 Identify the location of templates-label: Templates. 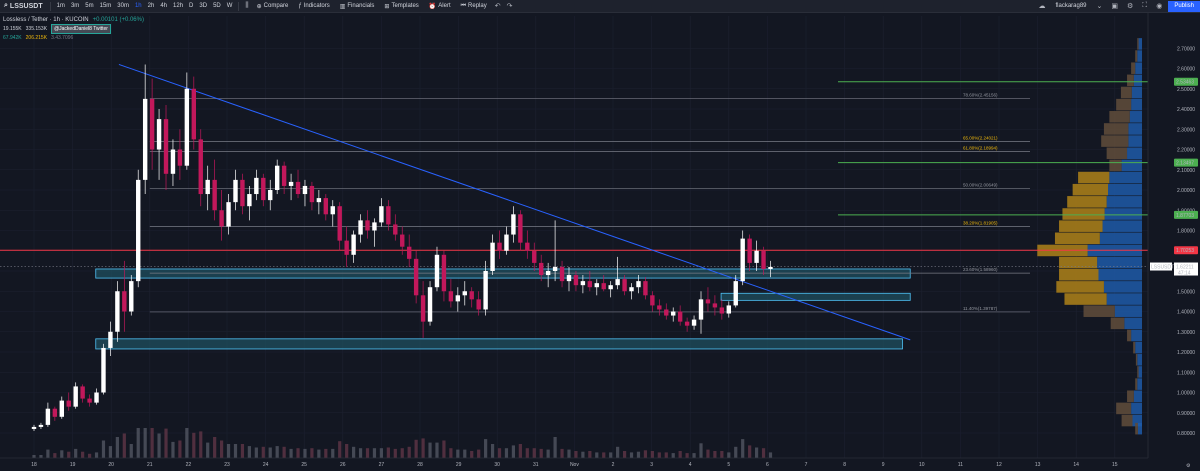
(405, 6).